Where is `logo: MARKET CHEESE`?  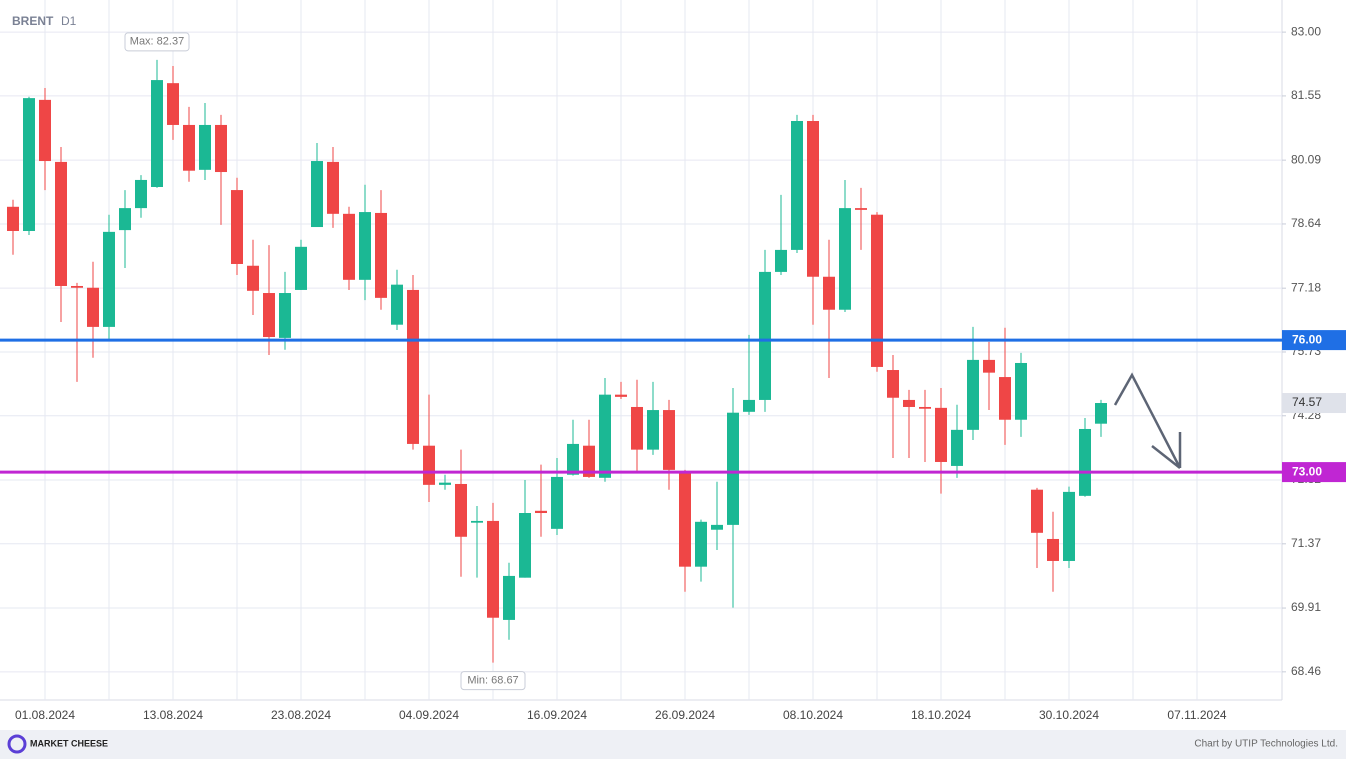
logo: MARKET CHEESE is located at coordinates (69, 743).